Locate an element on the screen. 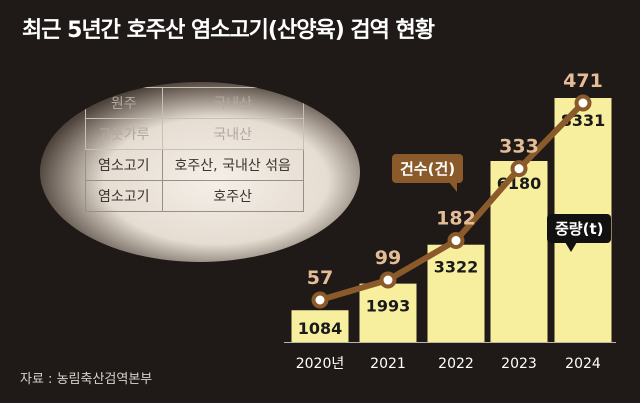 This screenshot has width=640, height=403. photo-table-cell: 호주산, 국내산 섞음 is located at coordinates (232, 165).